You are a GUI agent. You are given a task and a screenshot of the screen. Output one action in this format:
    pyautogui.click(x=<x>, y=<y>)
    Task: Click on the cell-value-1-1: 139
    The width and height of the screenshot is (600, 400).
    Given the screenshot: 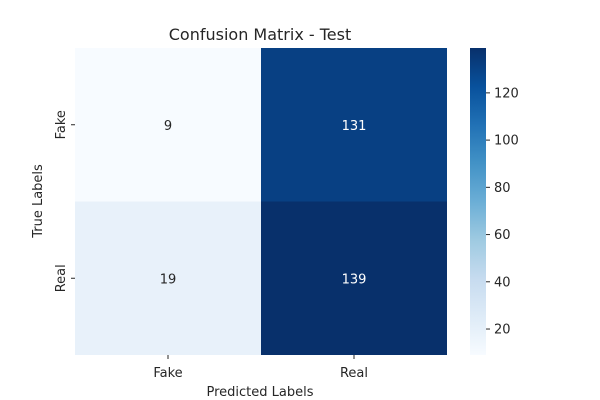 What is the action you would take?
    pyautogui.click(x=354, y=279)
    